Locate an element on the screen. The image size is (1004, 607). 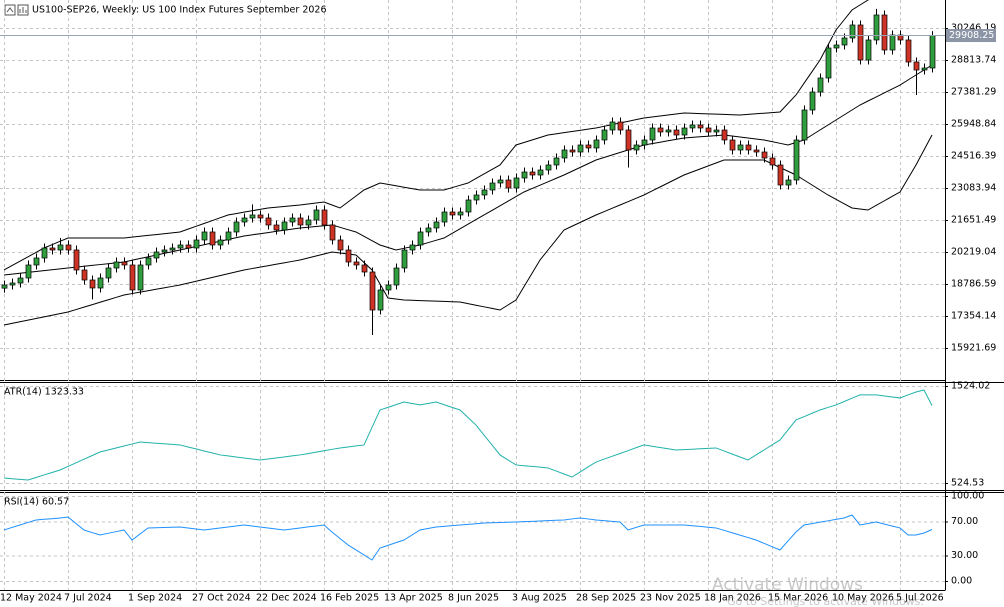
period-icon is located at coordinates (23, 10).